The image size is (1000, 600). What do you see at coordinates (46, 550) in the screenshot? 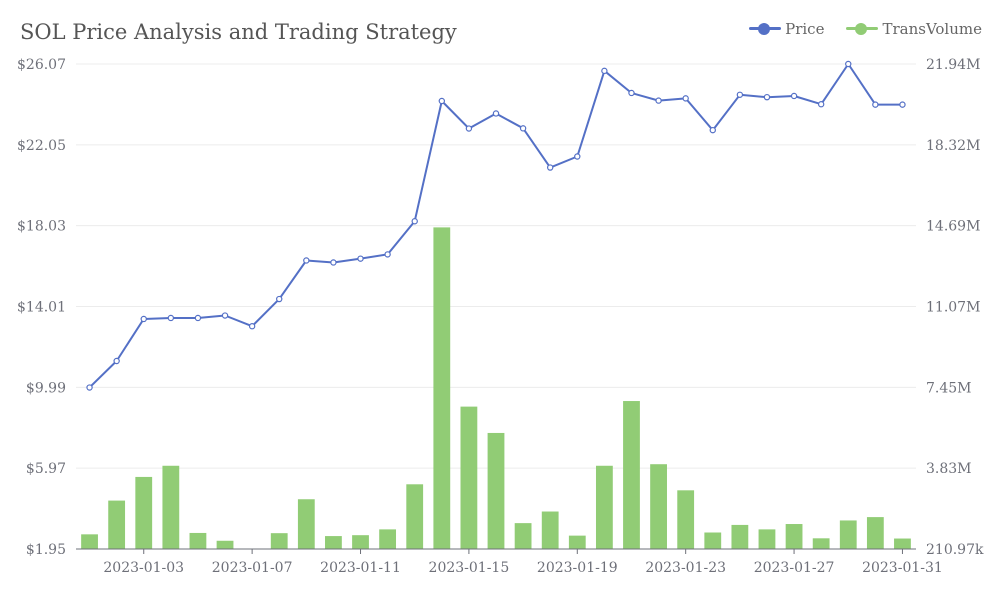
I see `y-left-tick-label: $1.95` at bounding box center [46, 550].